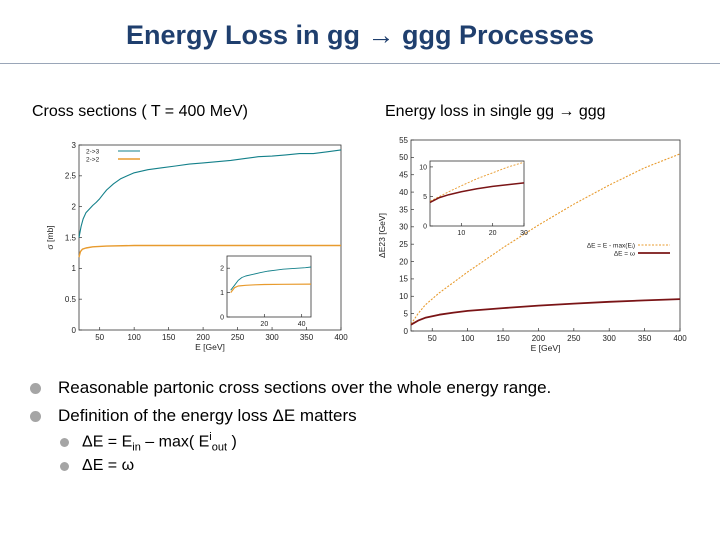 The width and height of the screenshot is (720, 540). What do you see at coordinates (360, 63) in the screenshot?
I see `title-divider` at bounding box center [360, 63].